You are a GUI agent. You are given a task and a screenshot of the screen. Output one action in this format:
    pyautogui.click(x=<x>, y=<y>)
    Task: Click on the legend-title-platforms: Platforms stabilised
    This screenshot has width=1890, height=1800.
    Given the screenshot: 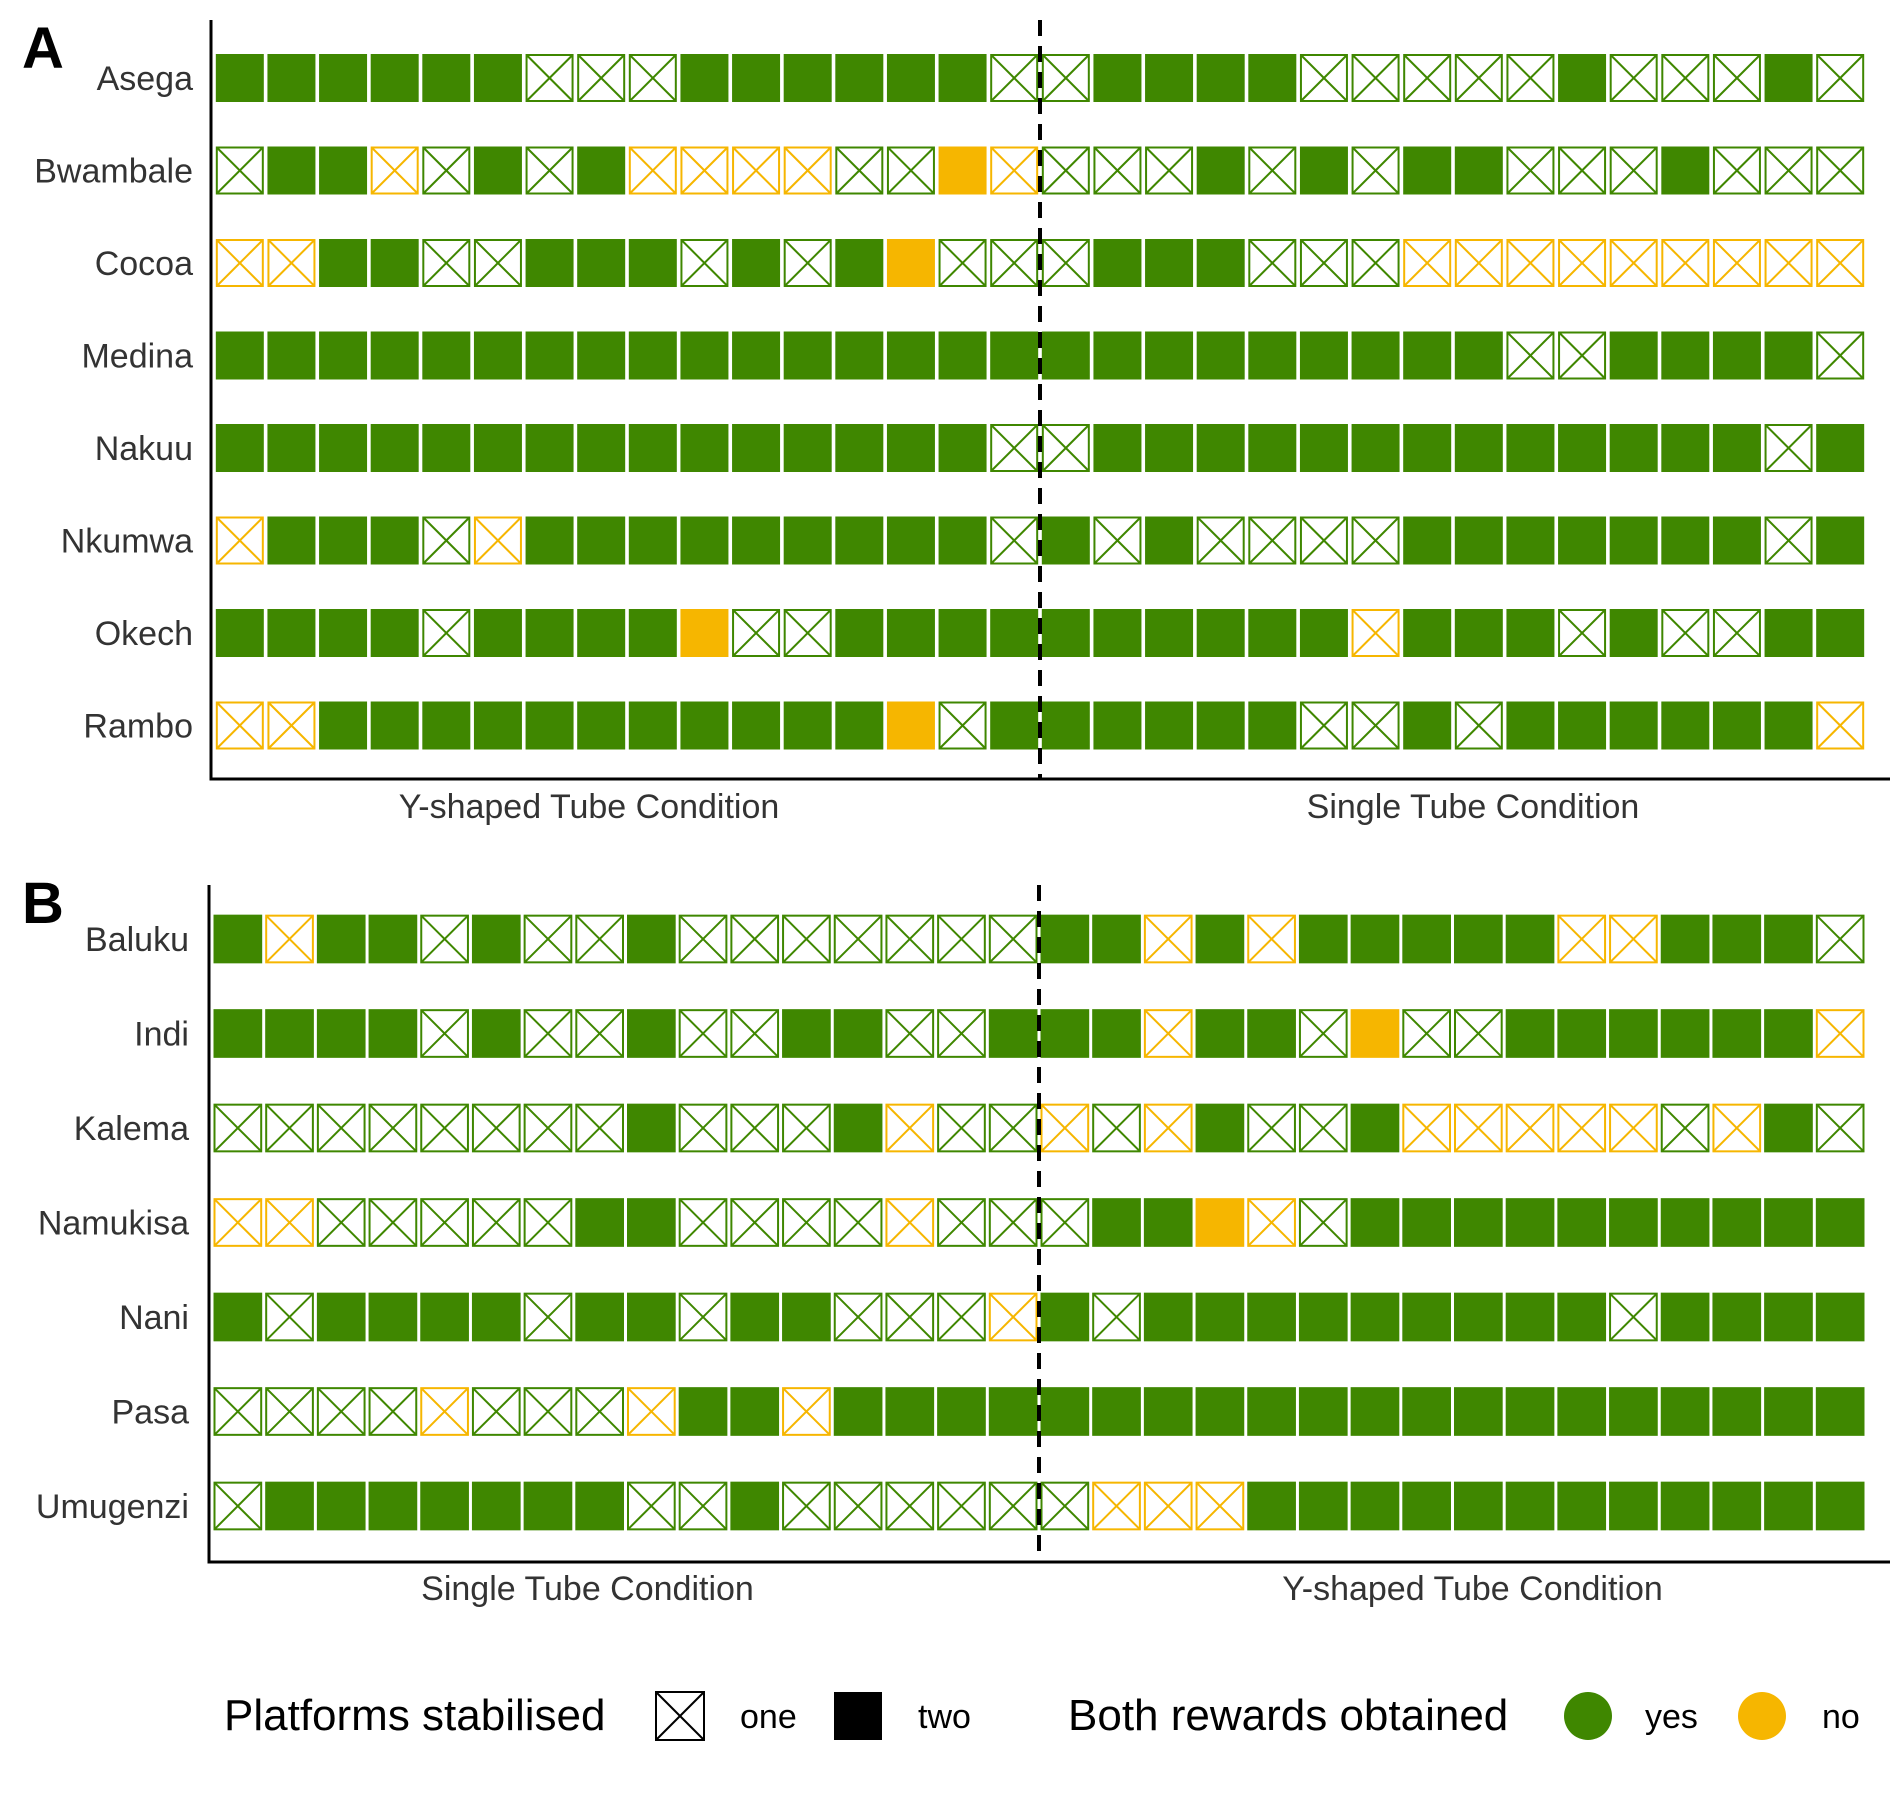 What is the action you would take?
    pyautogui.click(x=414, y=1715)
    